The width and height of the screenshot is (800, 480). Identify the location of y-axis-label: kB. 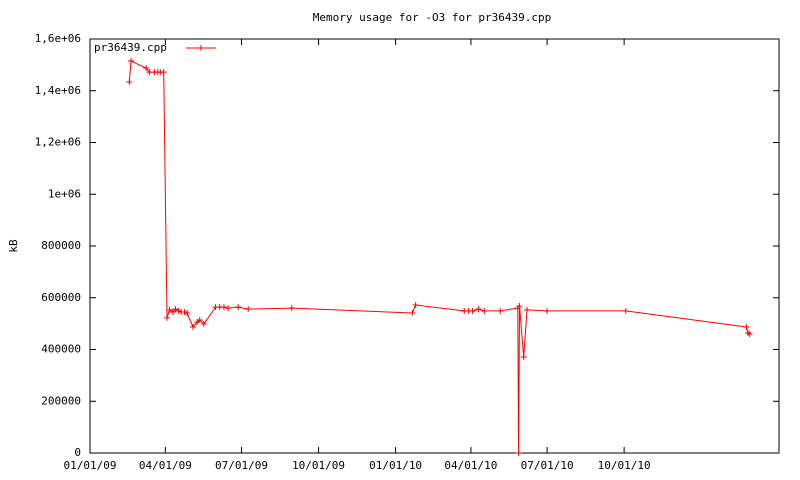
(13, 246).